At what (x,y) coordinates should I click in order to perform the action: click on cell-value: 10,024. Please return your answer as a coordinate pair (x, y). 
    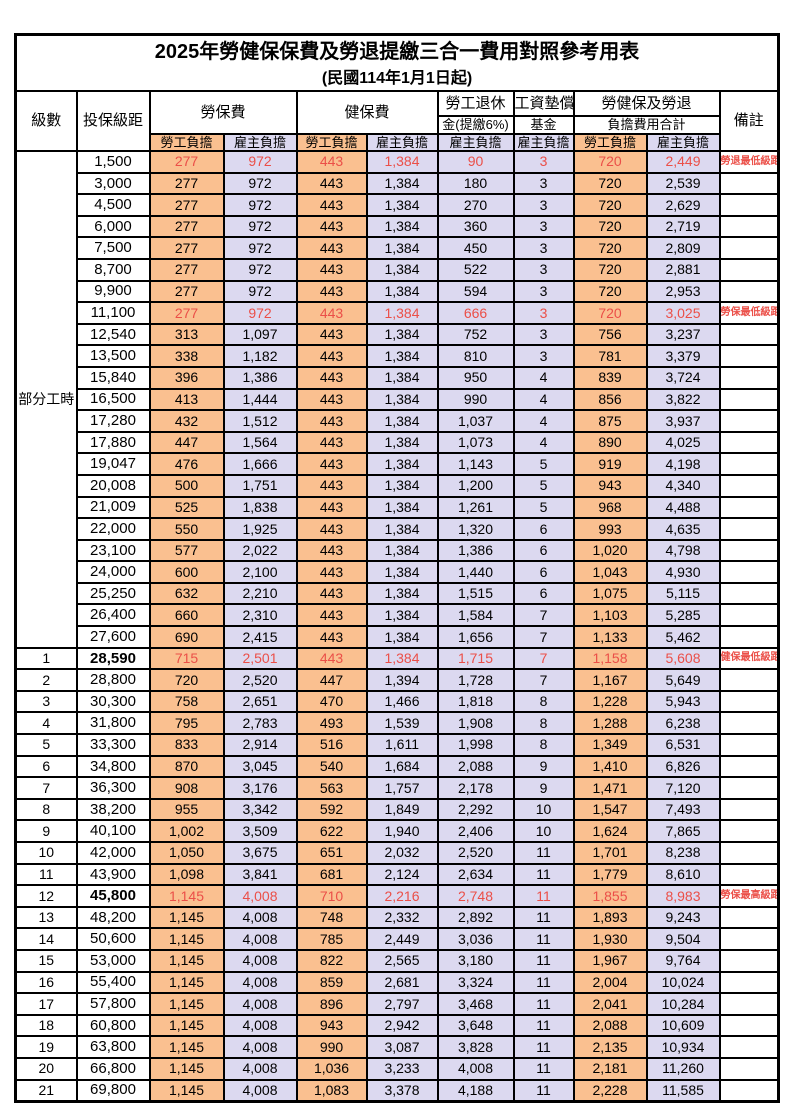
    Looking at the image, I should click on (683, 982).